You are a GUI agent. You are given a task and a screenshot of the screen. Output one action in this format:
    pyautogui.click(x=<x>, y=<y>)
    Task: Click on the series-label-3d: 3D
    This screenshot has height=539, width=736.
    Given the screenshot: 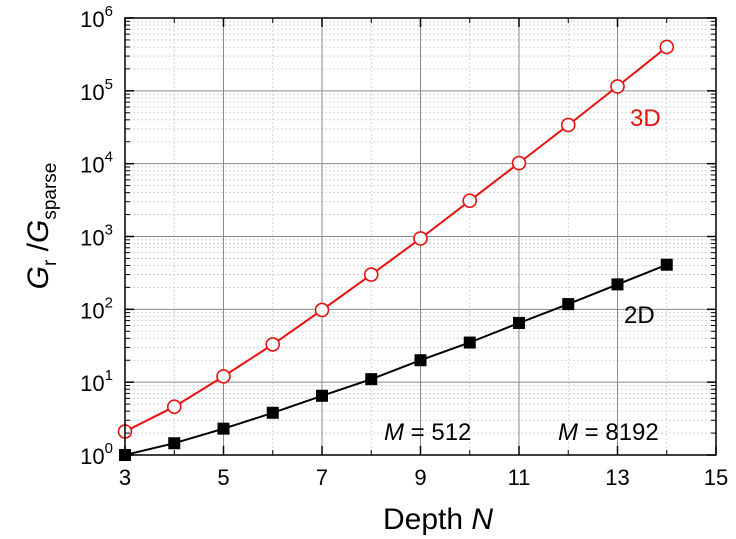 What is the action you would take?
    pyautogui.click(x=645, y=118)
    